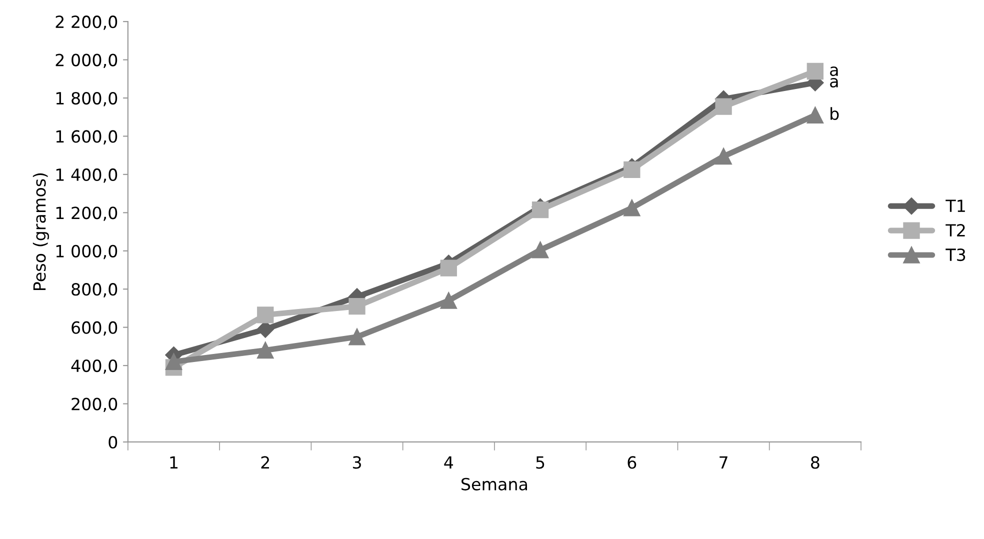 The width and height of the screenshot is (984, 539). Describe the element at coordinates (955, 206) in the screenshot. I see `legend-label: T1` at that location.